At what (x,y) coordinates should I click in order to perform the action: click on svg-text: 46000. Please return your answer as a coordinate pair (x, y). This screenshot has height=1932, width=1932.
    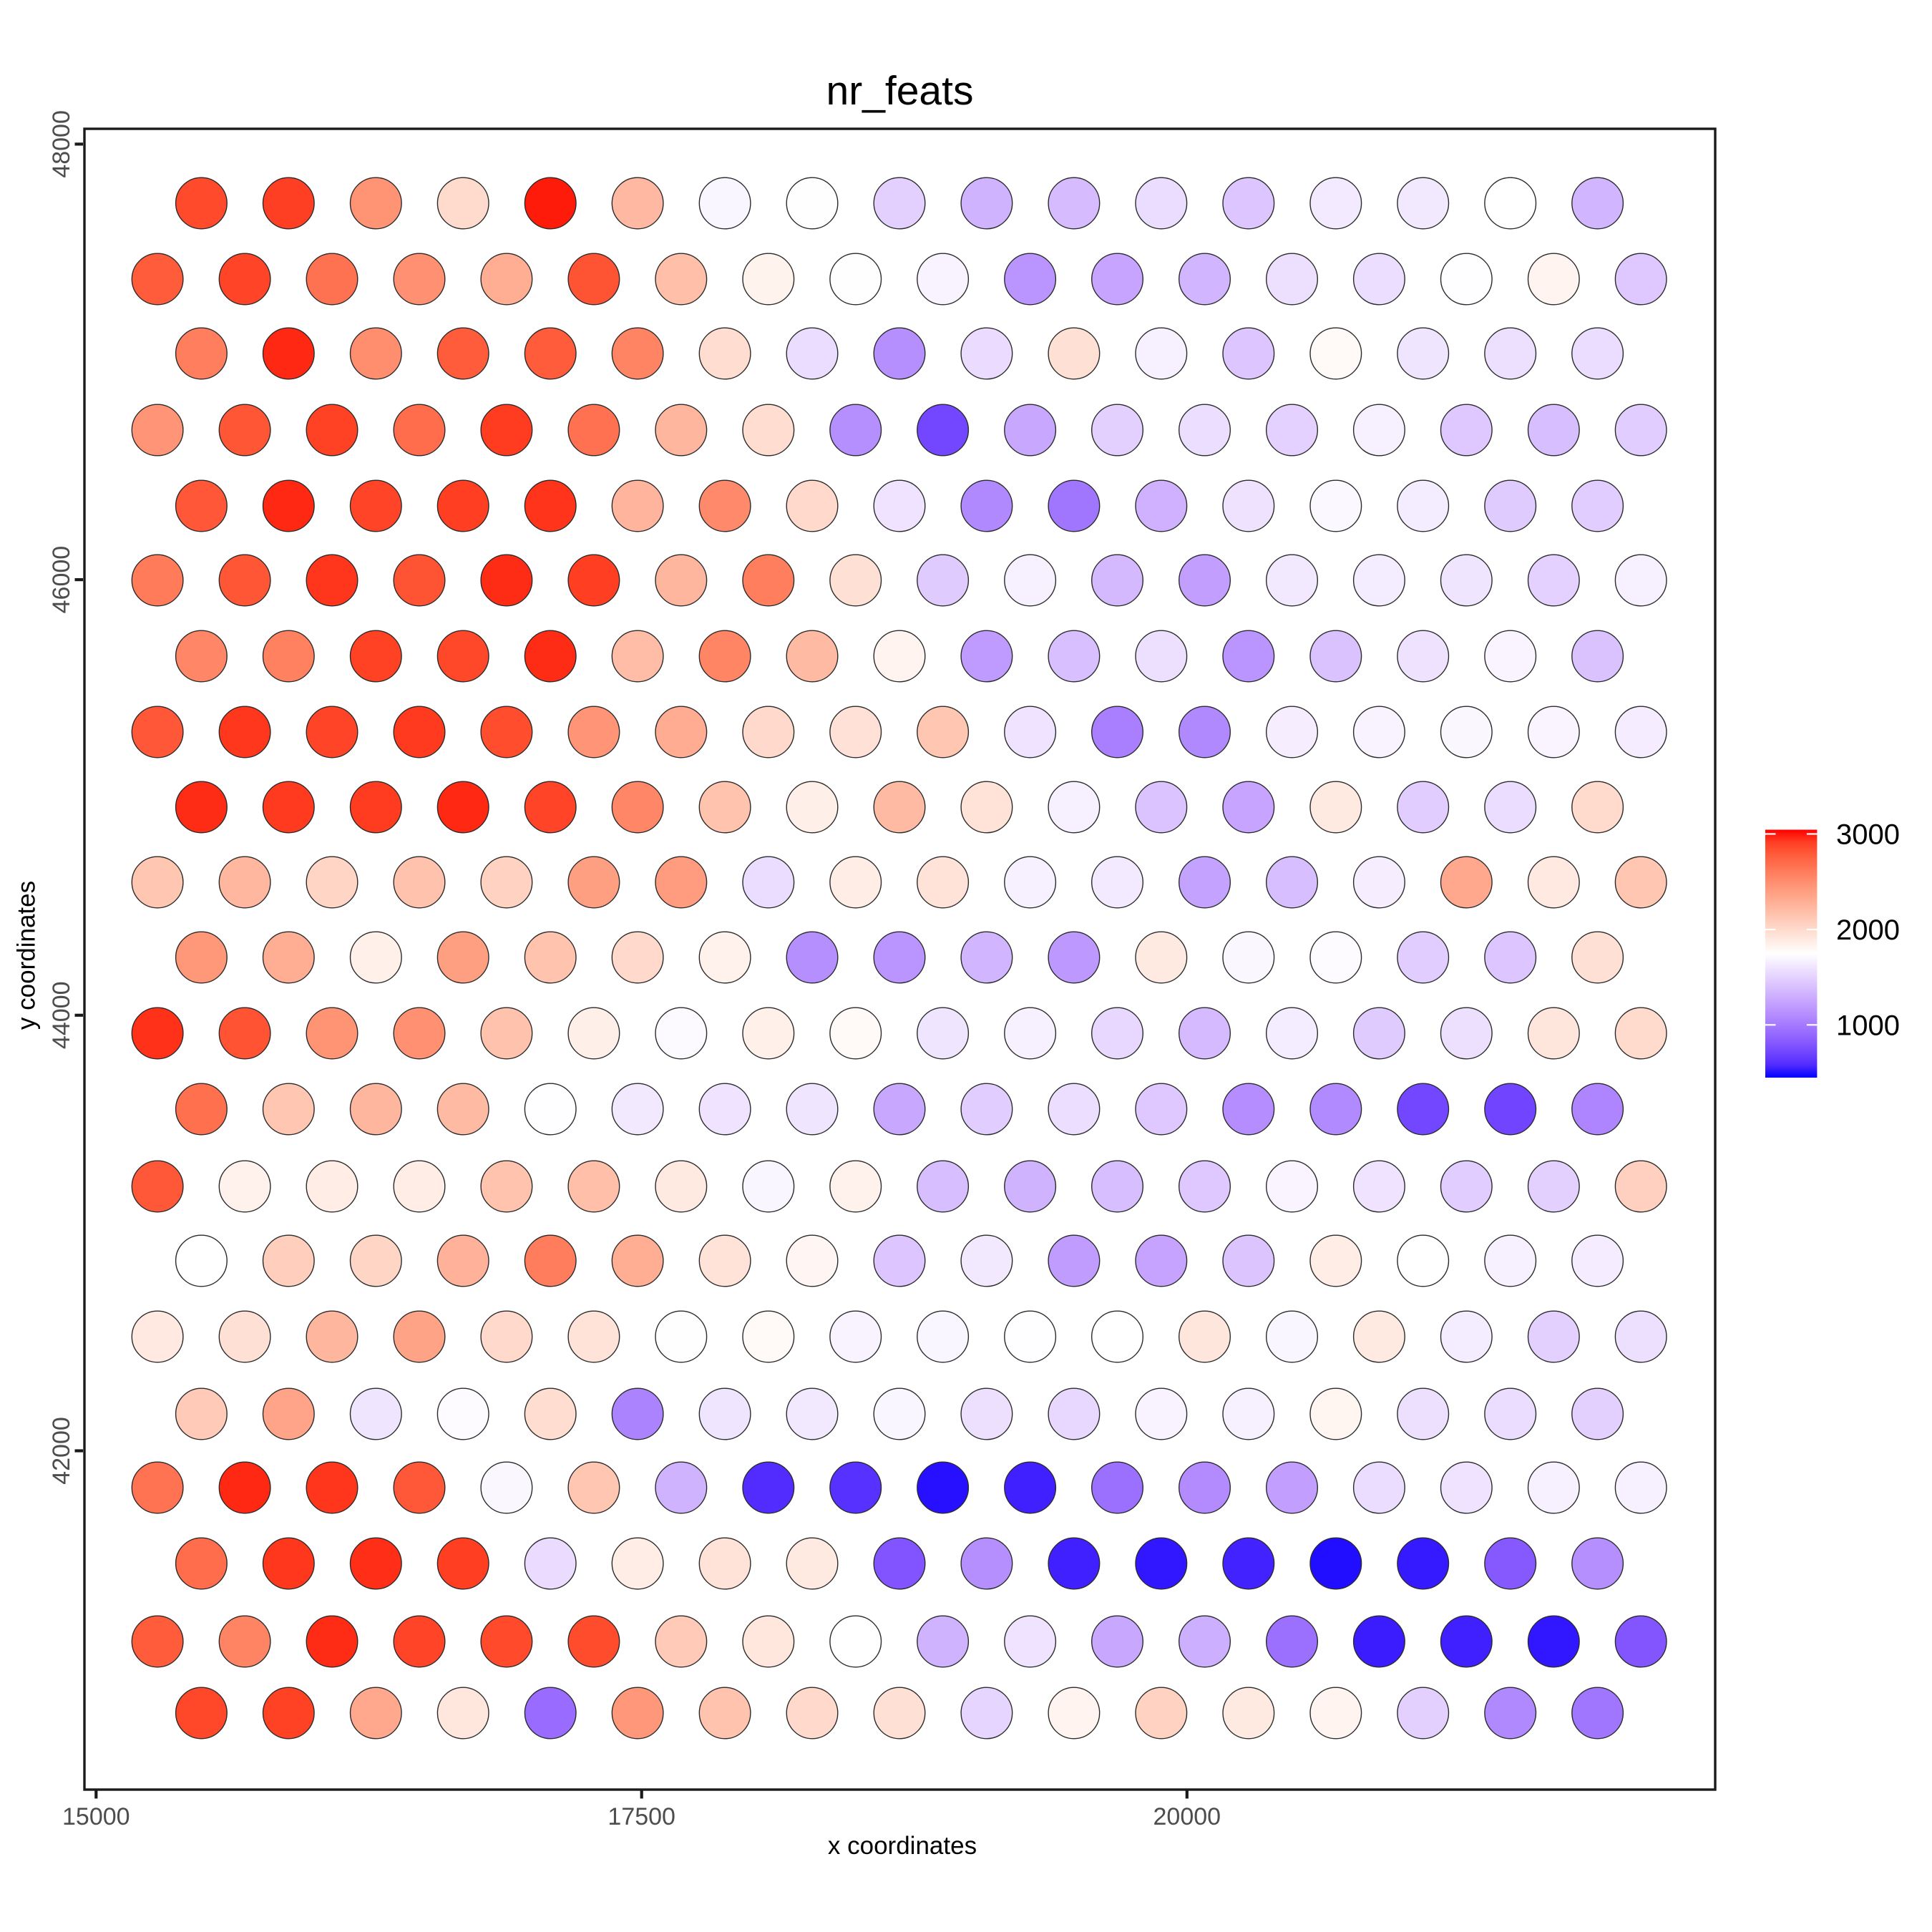
    Looking at the image, I should click on (61, 580).